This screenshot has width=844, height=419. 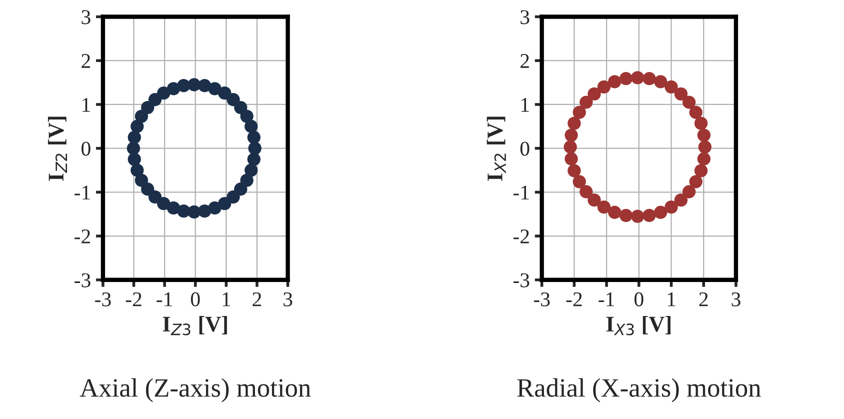 I want to click on x-axis-title: I$_{X3}$ [V], so click(x=638, y=326).